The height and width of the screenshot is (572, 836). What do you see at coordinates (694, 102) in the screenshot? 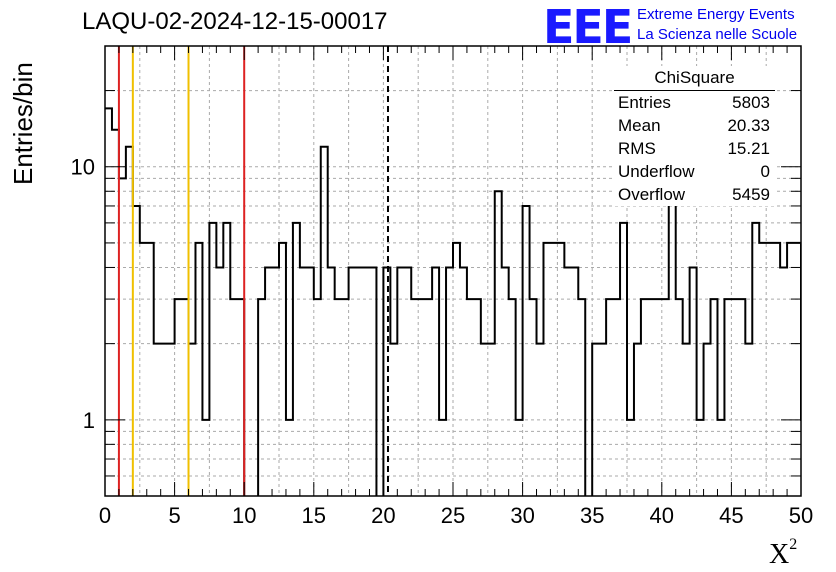
I see `stats-row-entries: Entries 5803` at bounding box center [694, 102].